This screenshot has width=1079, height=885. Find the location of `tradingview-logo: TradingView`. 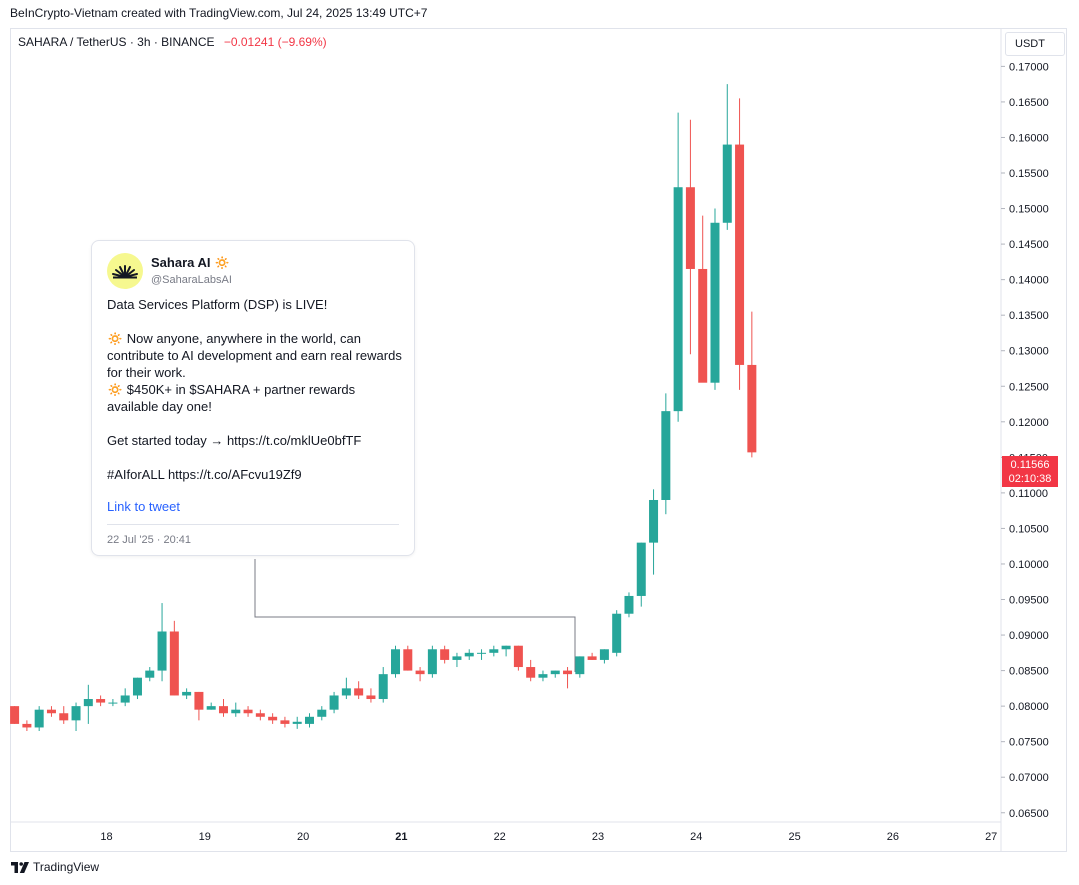

tradingview-logo: TradingView is located at coordinates (55, 867).